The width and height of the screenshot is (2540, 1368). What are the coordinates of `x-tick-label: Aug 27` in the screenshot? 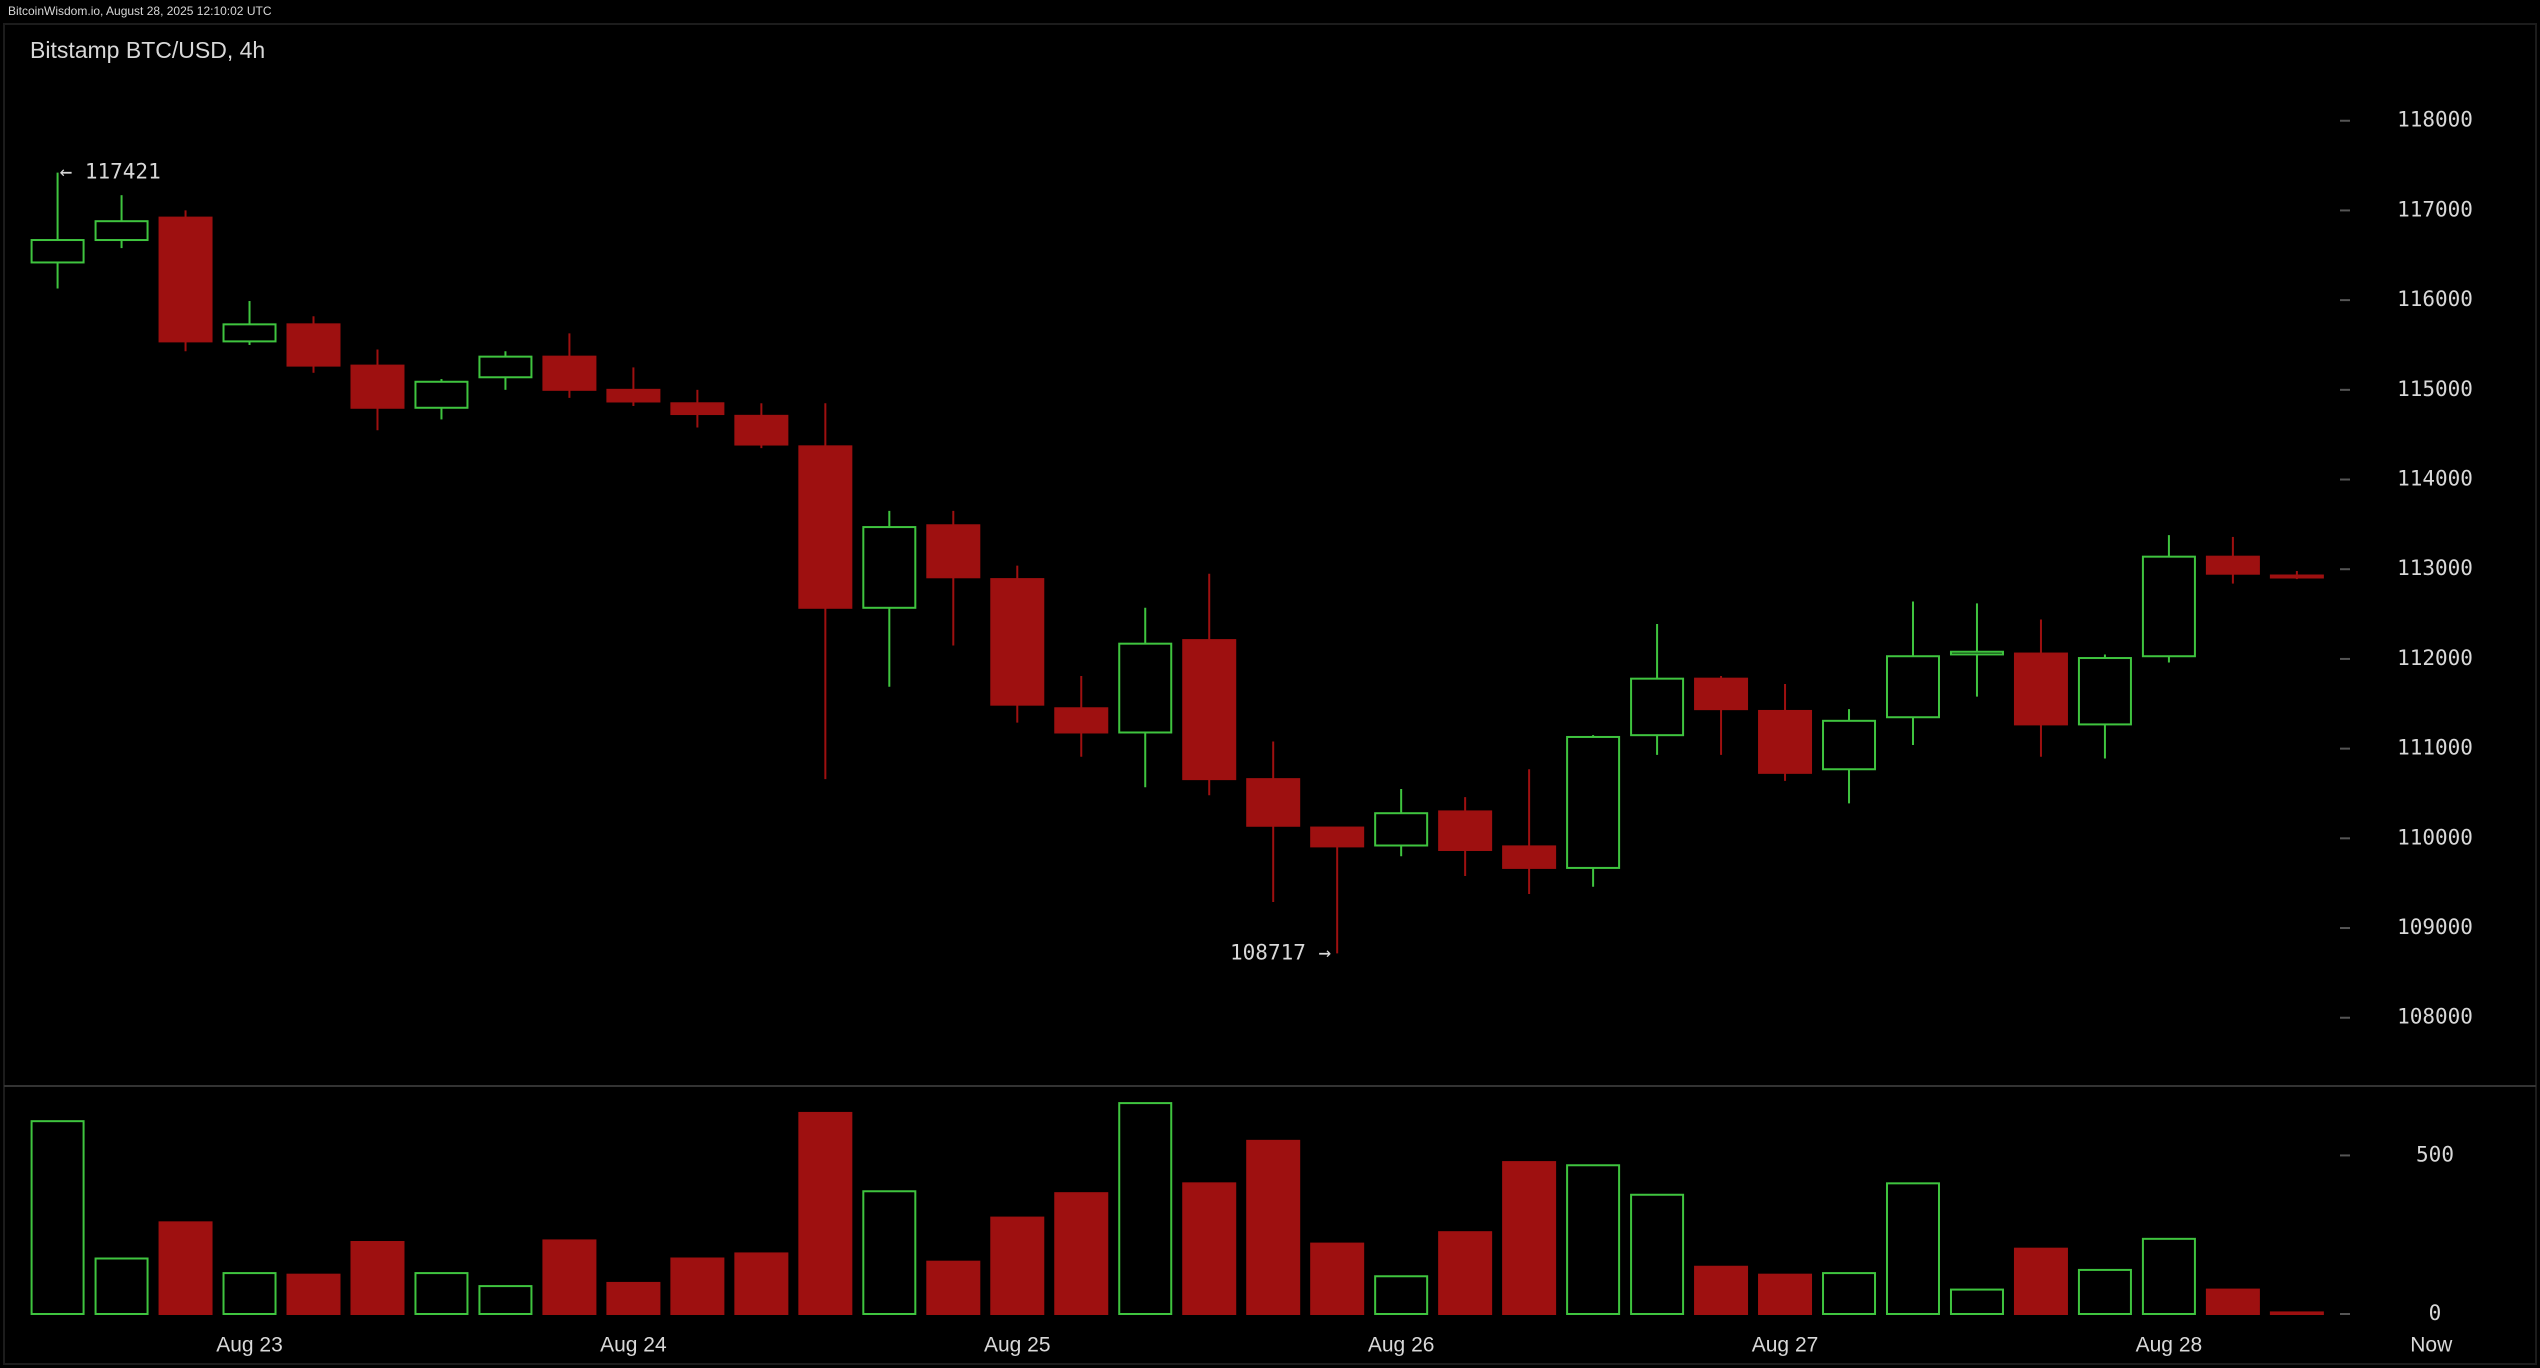 It's located at (1785, 1345).